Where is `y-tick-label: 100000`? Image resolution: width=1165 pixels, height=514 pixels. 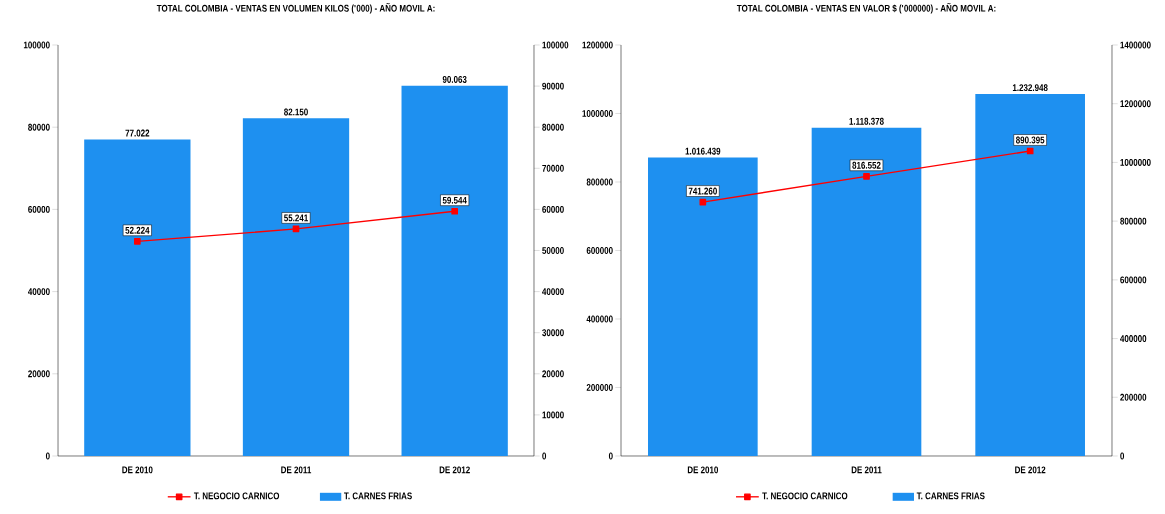
y-tick-label: 100000 is located at coordinates (36, 45).